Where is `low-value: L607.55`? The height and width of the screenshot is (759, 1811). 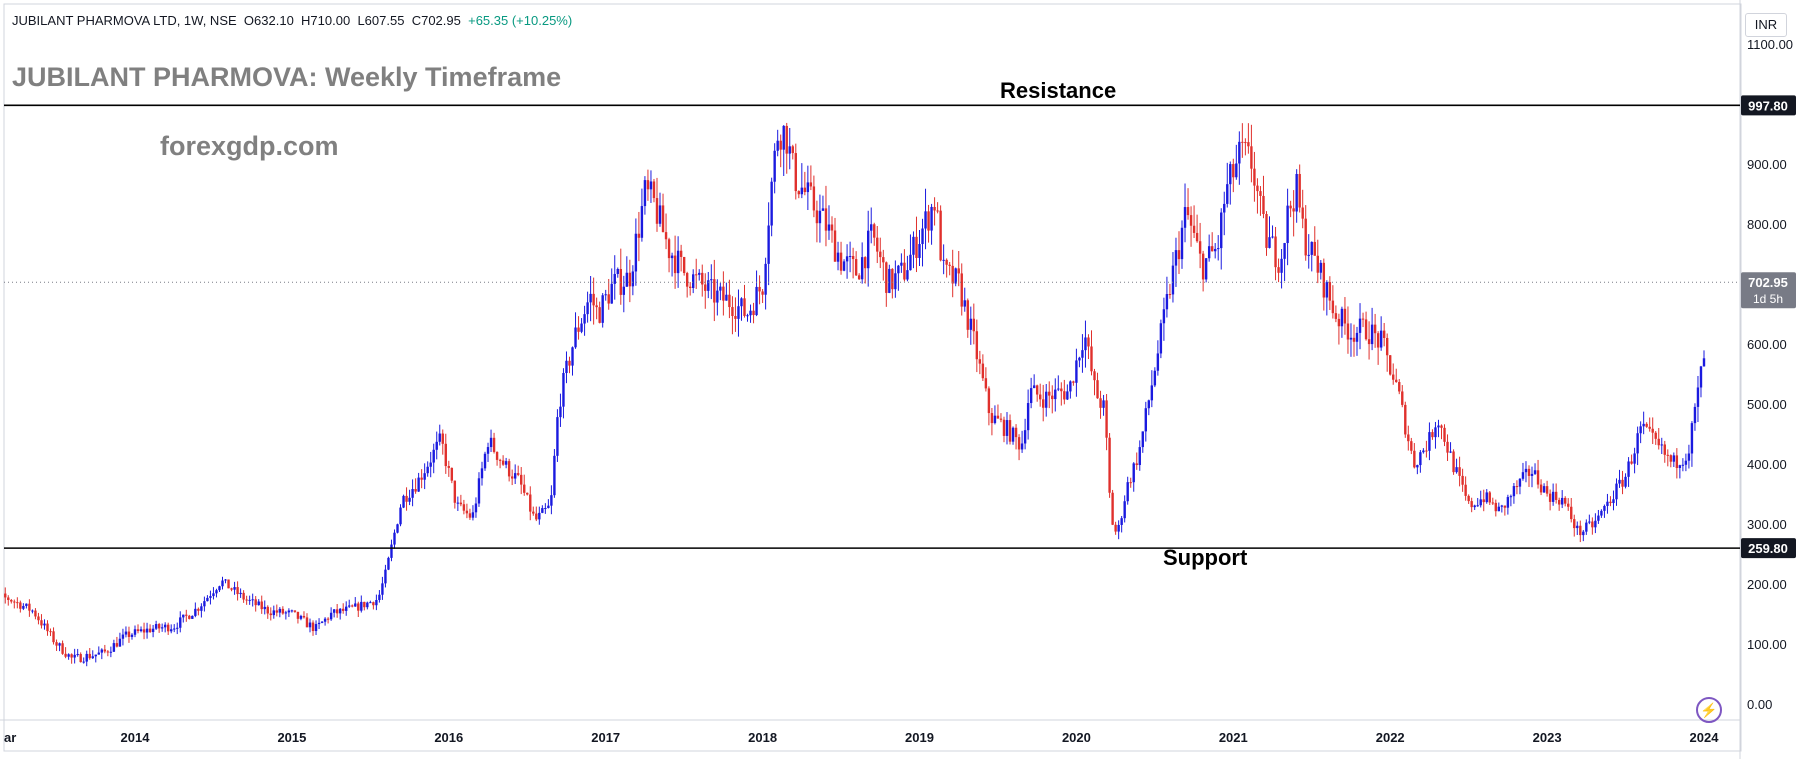
low-value: L607.55 is located at coordinates (381, 20).